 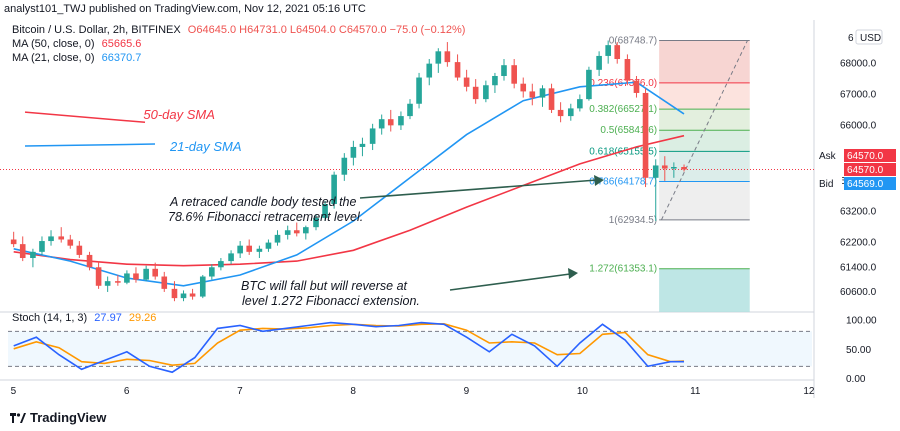 I want to click on stoch-band, so click(x=410, y=349).